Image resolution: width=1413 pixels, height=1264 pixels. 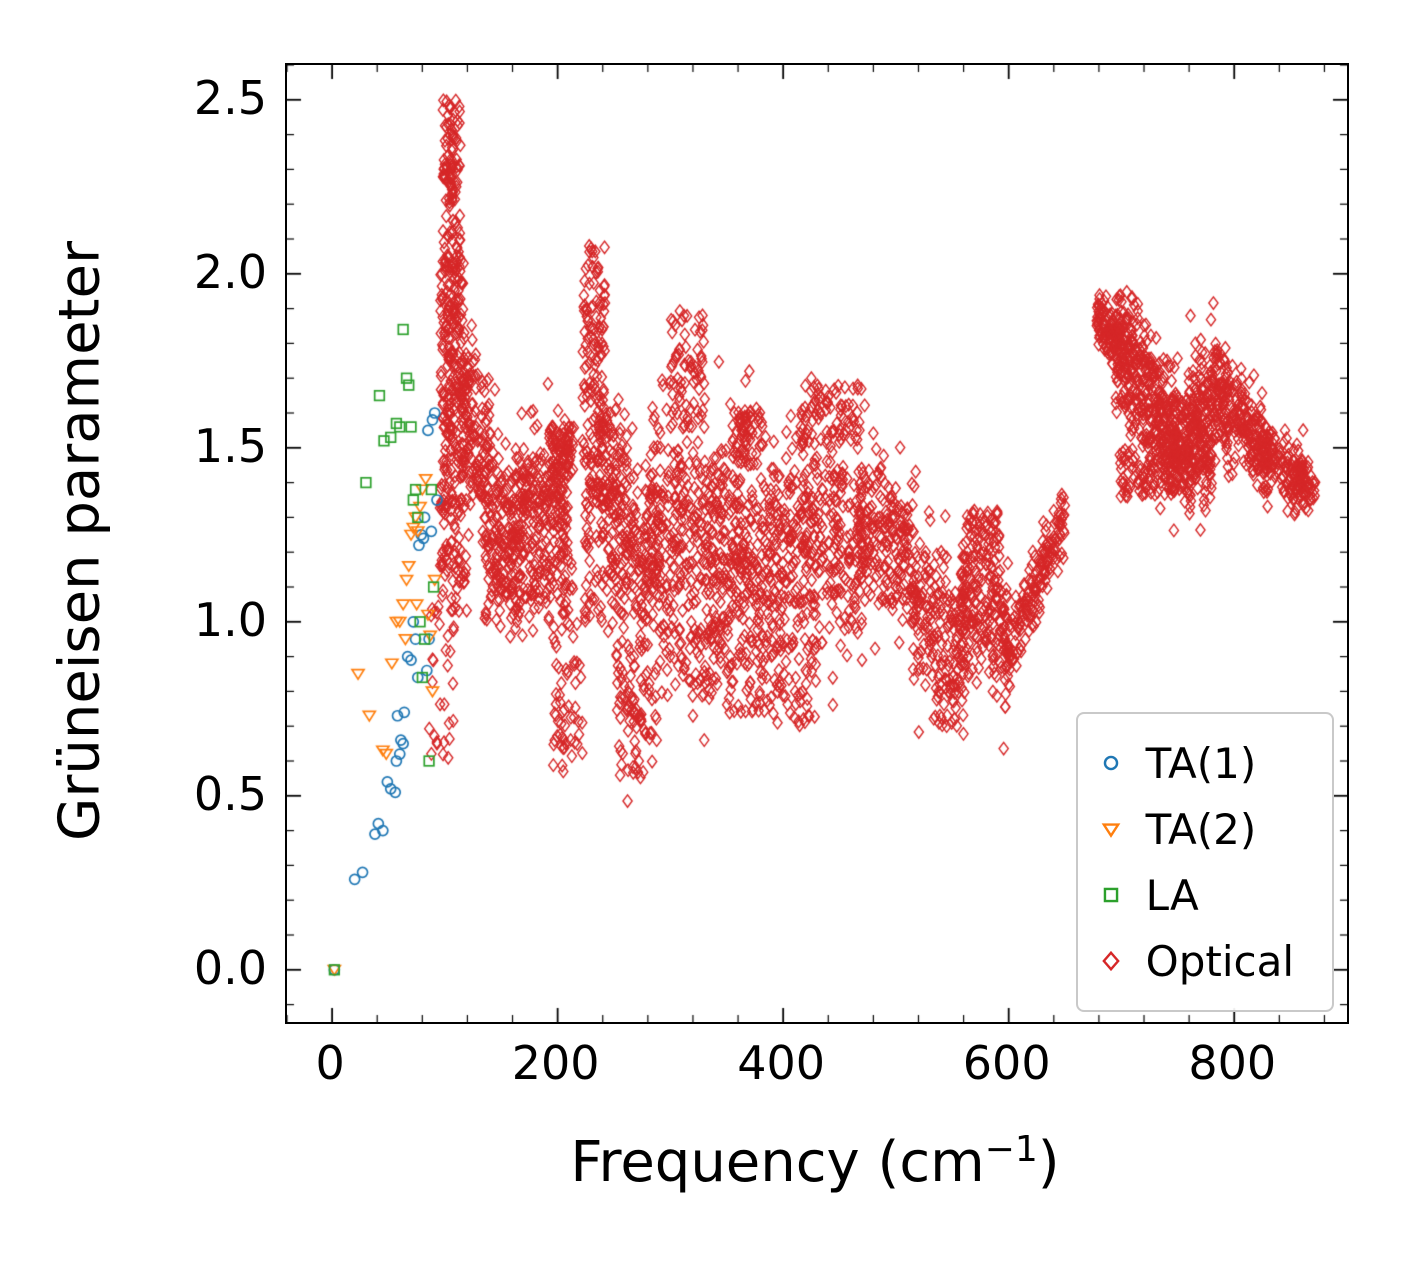 What do you see at coordinates (1172, 895) in the screenshot?
I see `legend-label-la: LA` at bounding box center [1172, 895].